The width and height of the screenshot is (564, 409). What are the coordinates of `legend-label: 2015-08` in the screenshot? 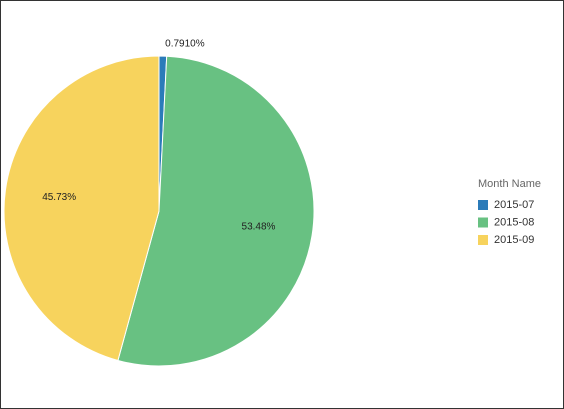 It's located at (514, 222).